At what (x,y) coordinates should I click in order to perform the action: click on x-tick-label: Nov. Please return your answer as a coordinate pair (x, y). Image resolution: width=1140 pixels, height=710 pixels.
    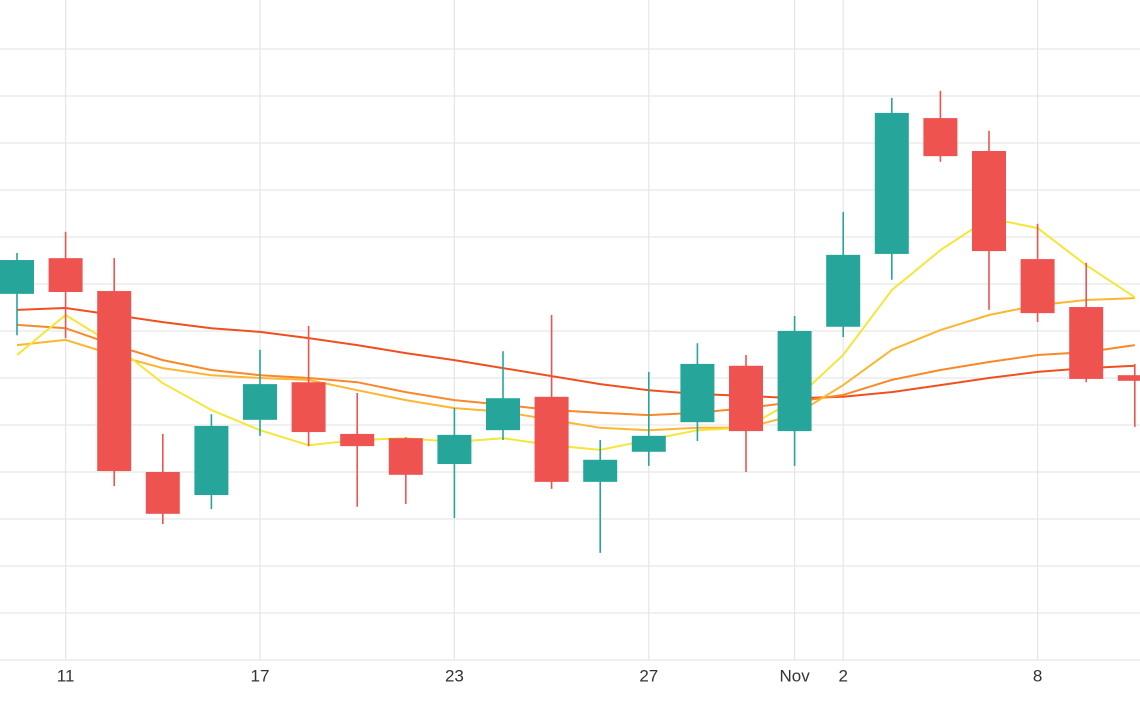
    Looking at the image, I should click on (794, 675).